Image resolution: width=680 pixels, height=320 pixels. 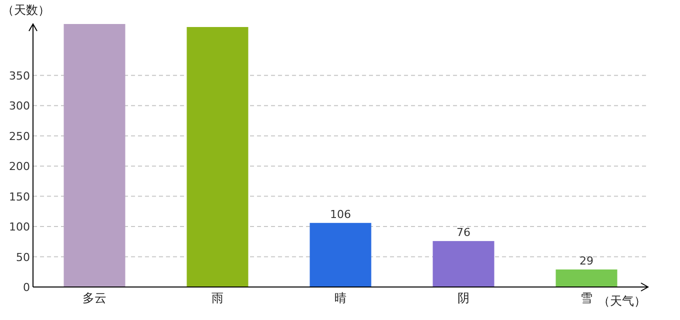 I want to click on y-tick-label: 350, so click(x=19, y=75).